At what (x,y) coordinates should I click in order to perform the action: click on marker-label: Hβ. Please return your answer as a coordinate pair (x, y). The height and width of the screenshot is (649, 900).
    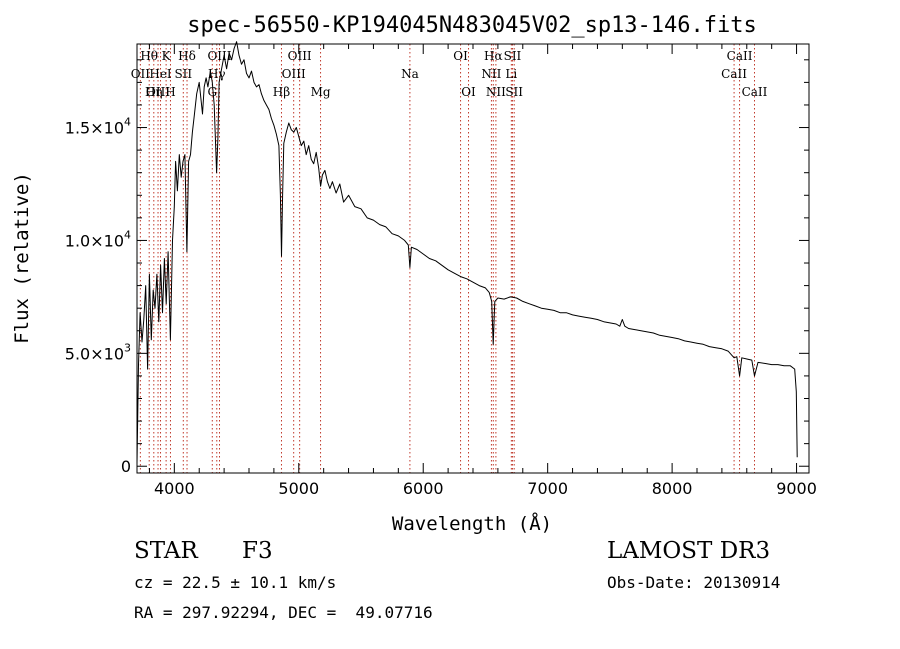
    Looking at the image, I should click on (281, 92).